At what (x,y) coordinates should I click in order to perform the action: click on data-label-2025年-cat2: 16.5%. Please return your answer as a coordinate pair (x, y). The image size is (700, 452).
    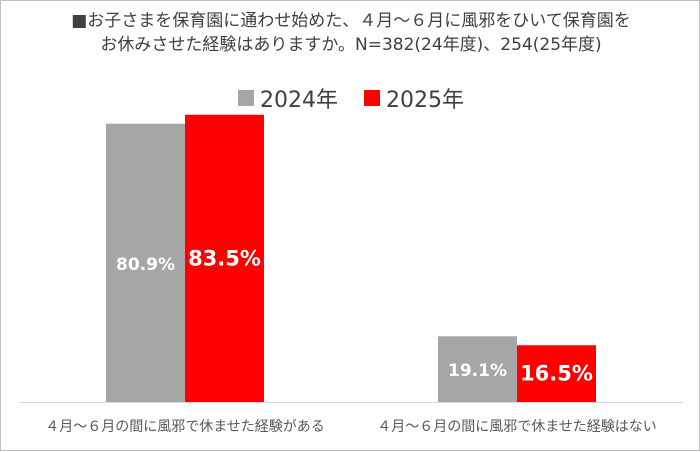
    Looking at the image, I should click on (556, 374).